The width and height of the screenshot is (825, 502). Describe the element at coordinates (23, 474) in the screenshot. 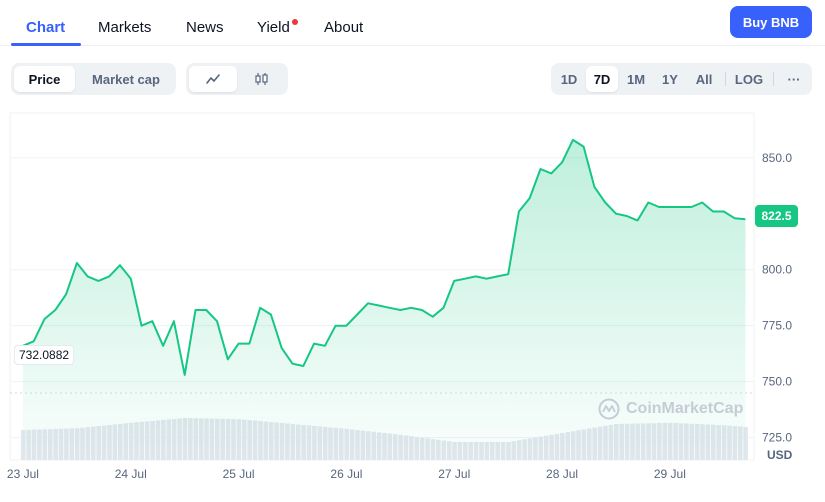

I see `x-tick-label: 23 Jul` at that location.